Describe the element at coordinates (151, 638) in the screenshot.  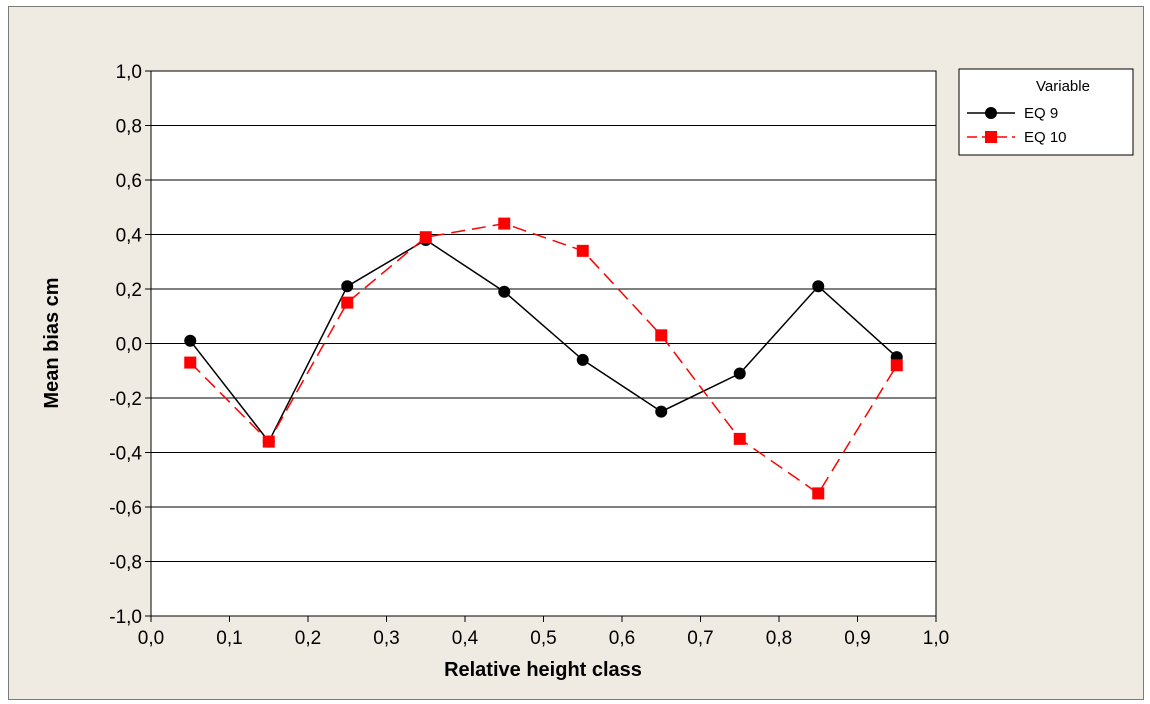
I see `x-tick-label: 0,0` at that location.